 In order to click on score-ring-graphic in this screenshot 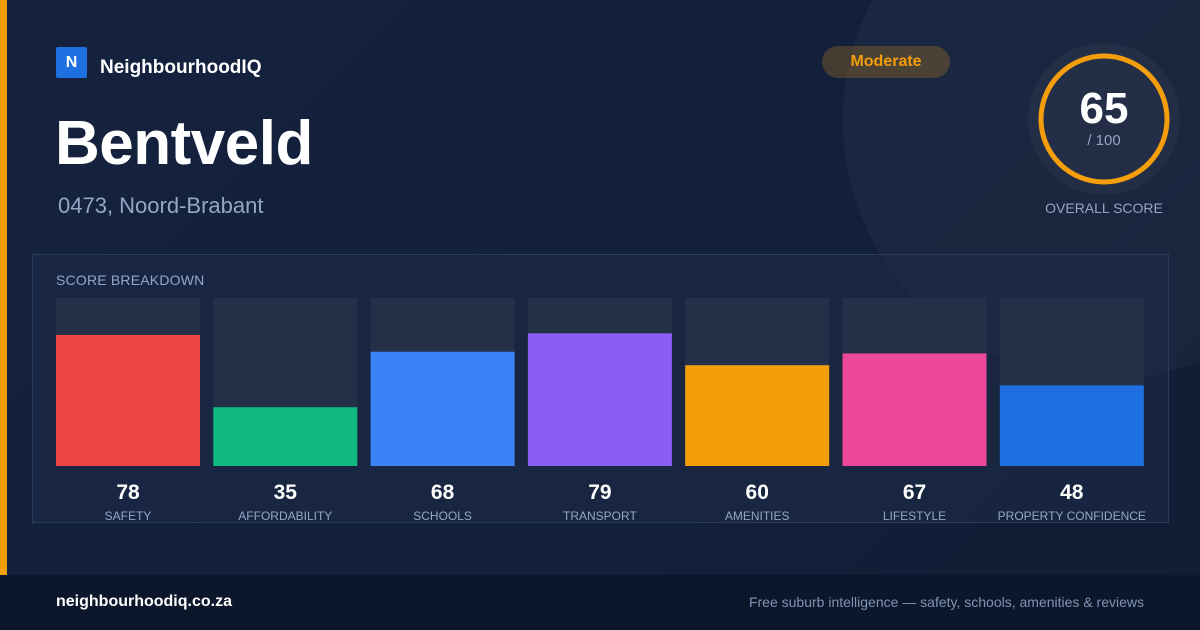, I will do `click(1104, 119)`.